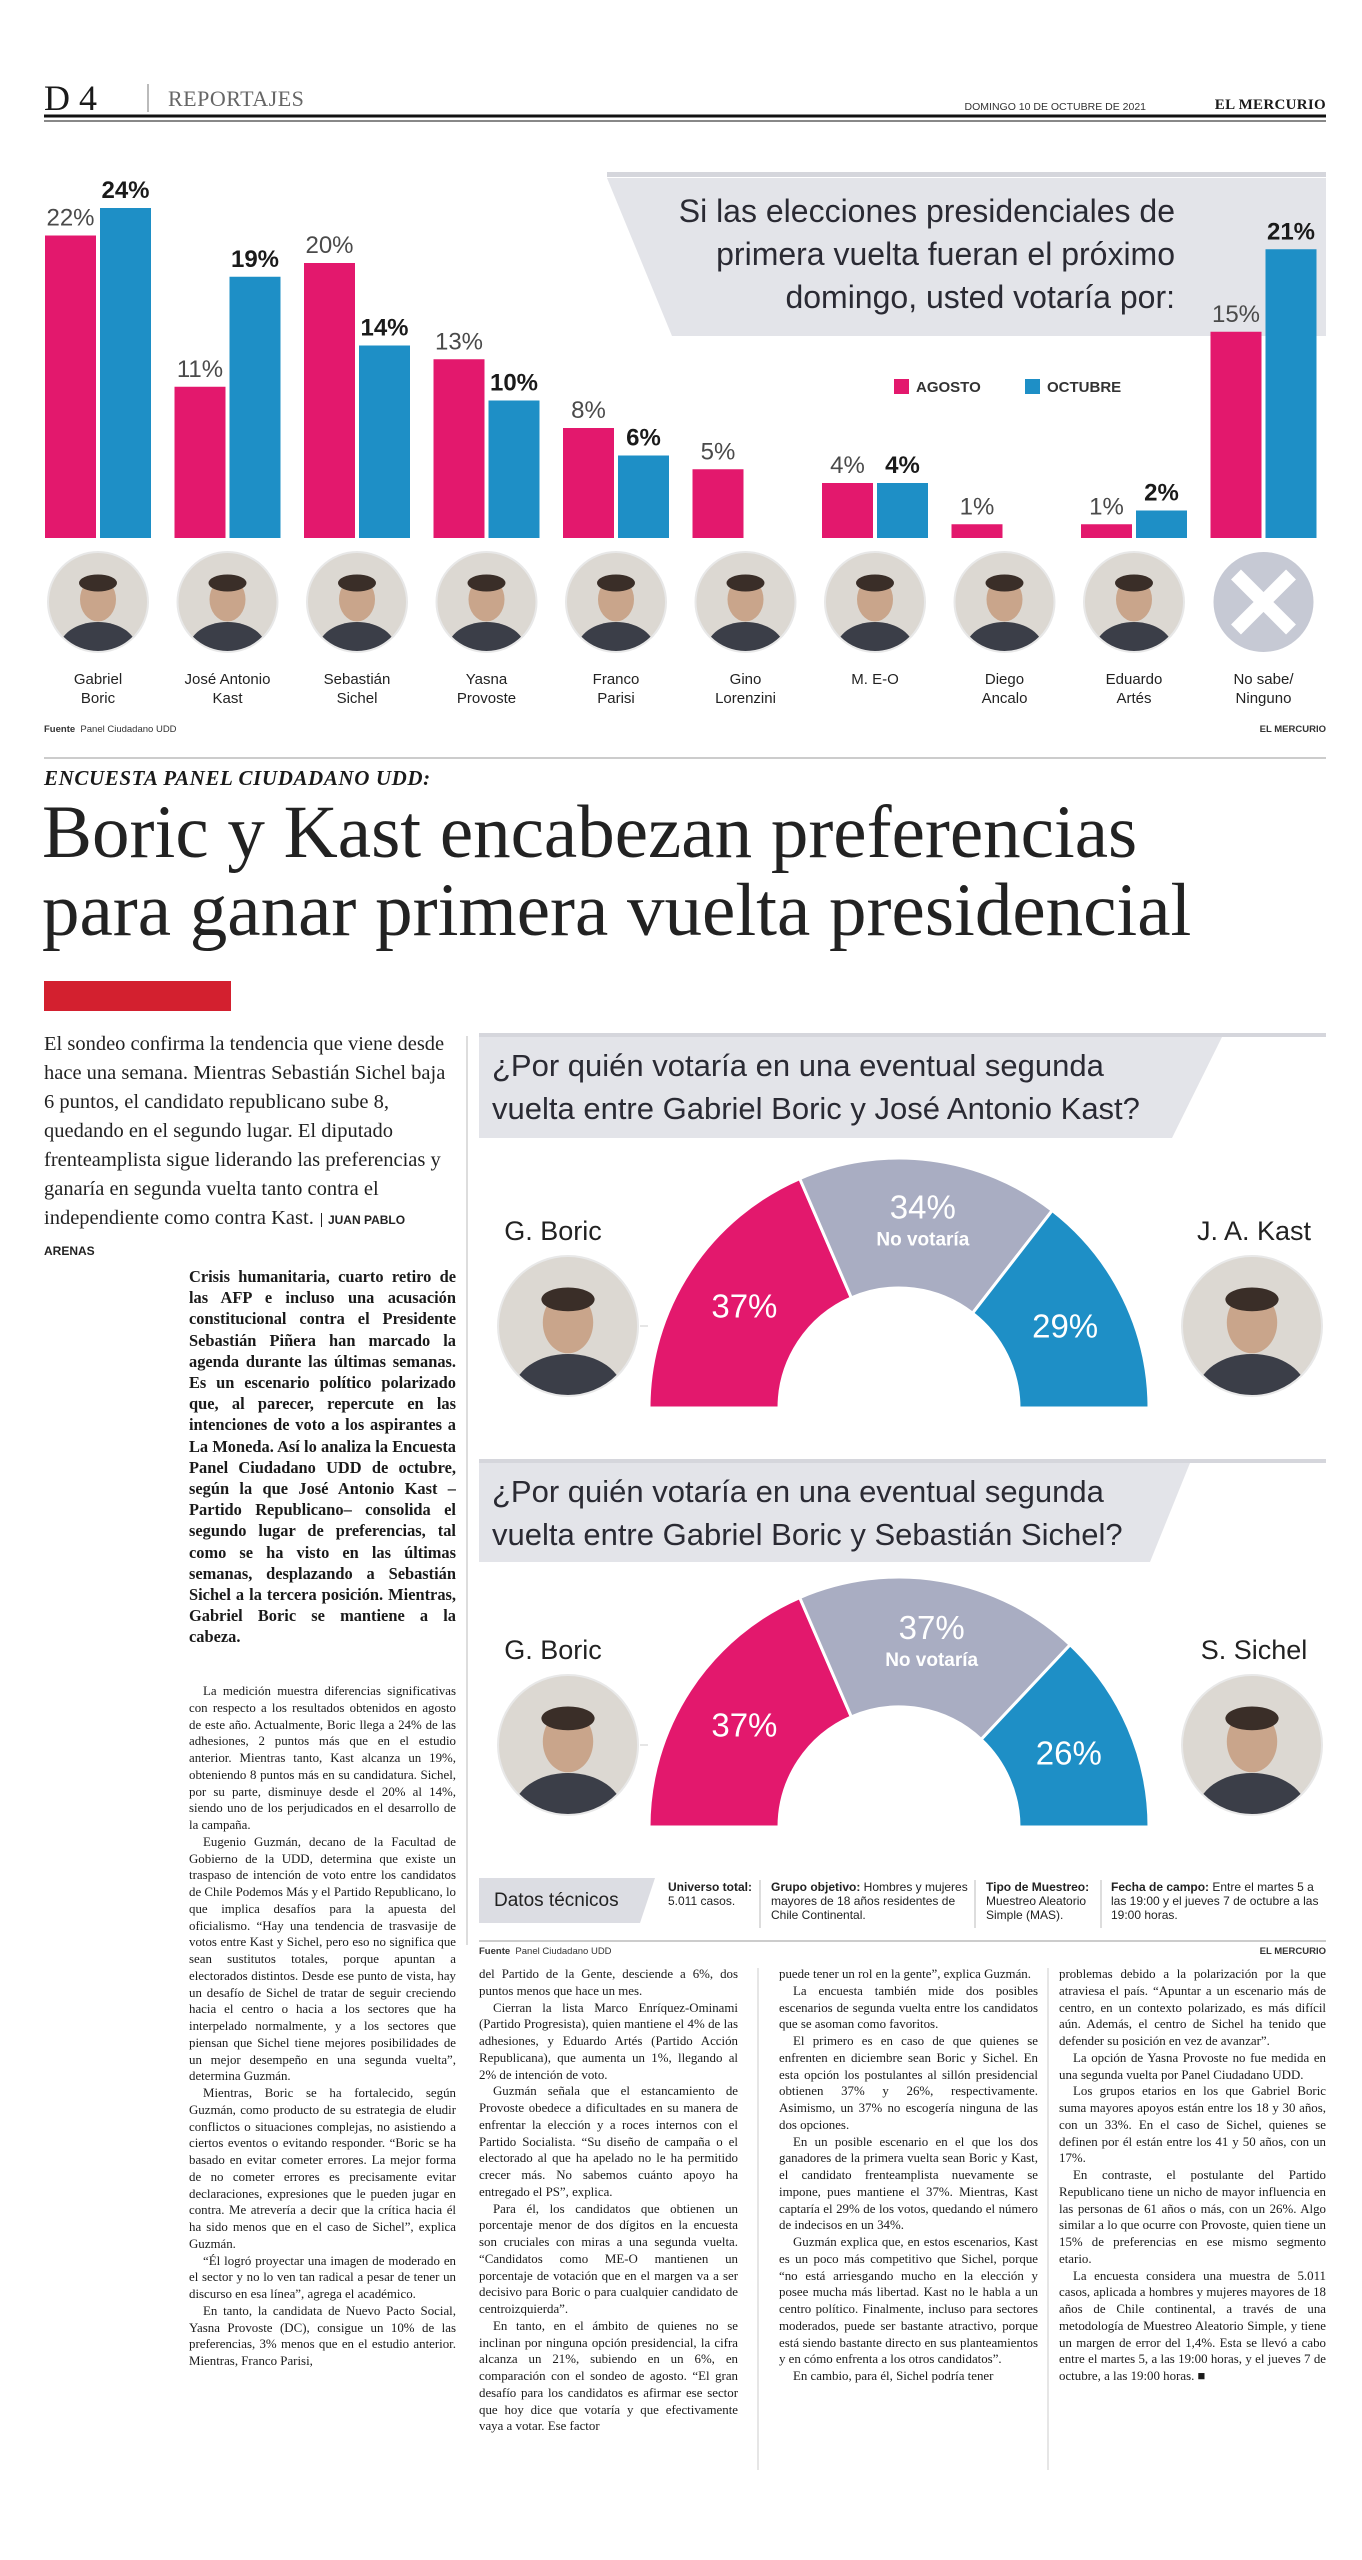  What do you see at coordinates (1004, 689) in the screenshot?
I see `category-label: Diego Ancalo` at bounding box center [1004, 689].